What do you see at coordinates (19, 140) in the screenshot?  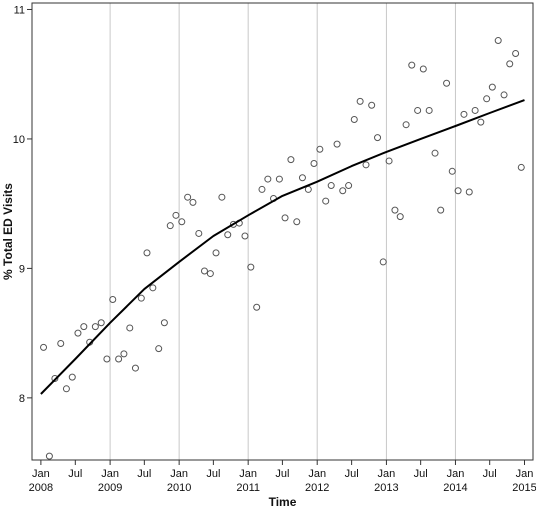 I see `y-tick-label: 10` at bounding box center [19, 140].